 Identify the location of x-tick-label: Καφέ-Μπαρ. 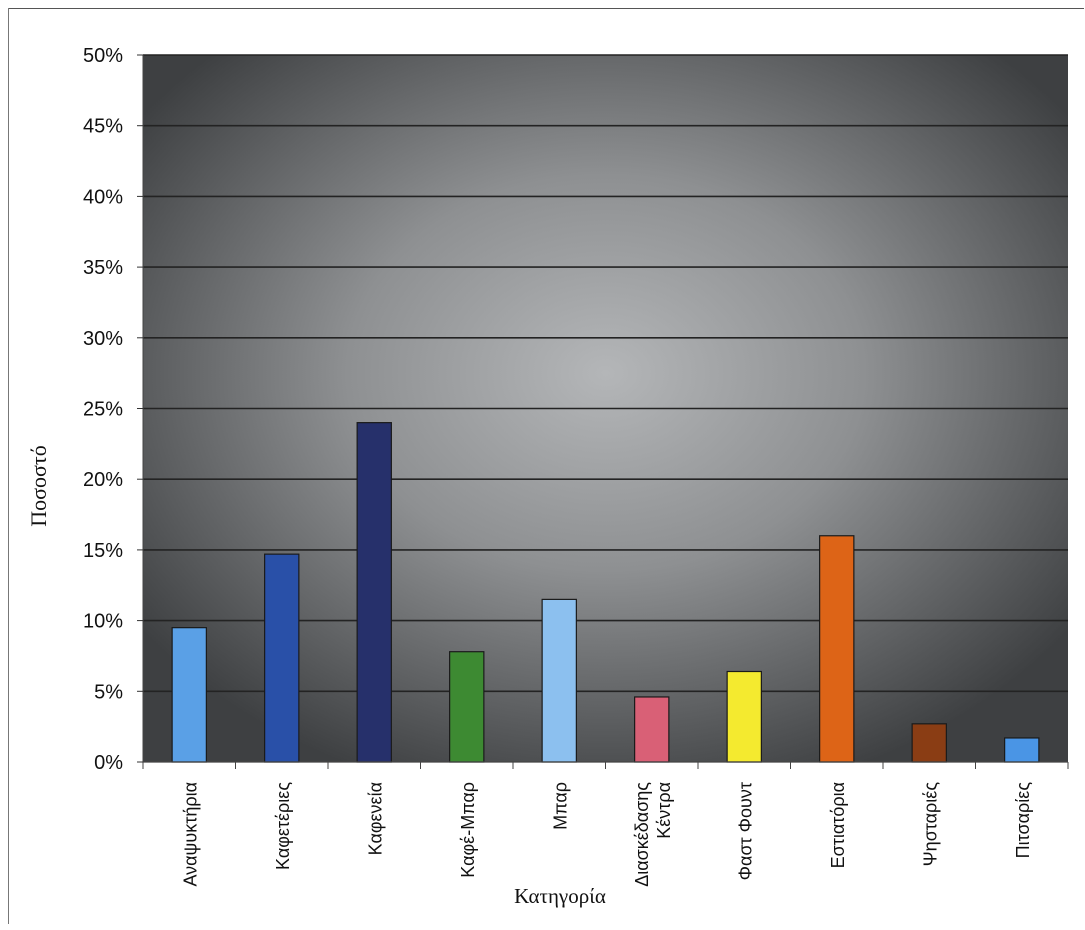
(468, 830).